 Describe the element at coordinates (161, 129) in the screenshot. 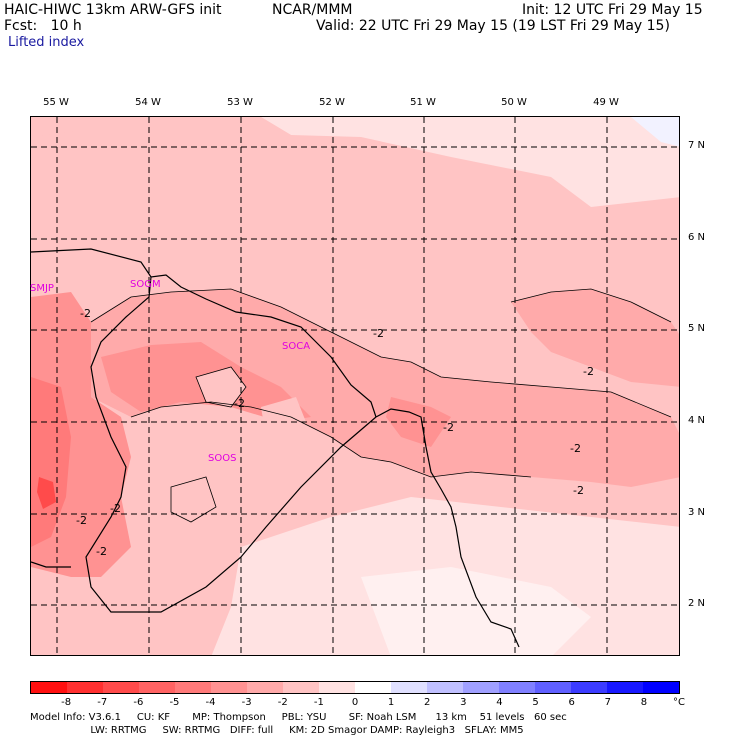

I see `field-base-patch` at that location.